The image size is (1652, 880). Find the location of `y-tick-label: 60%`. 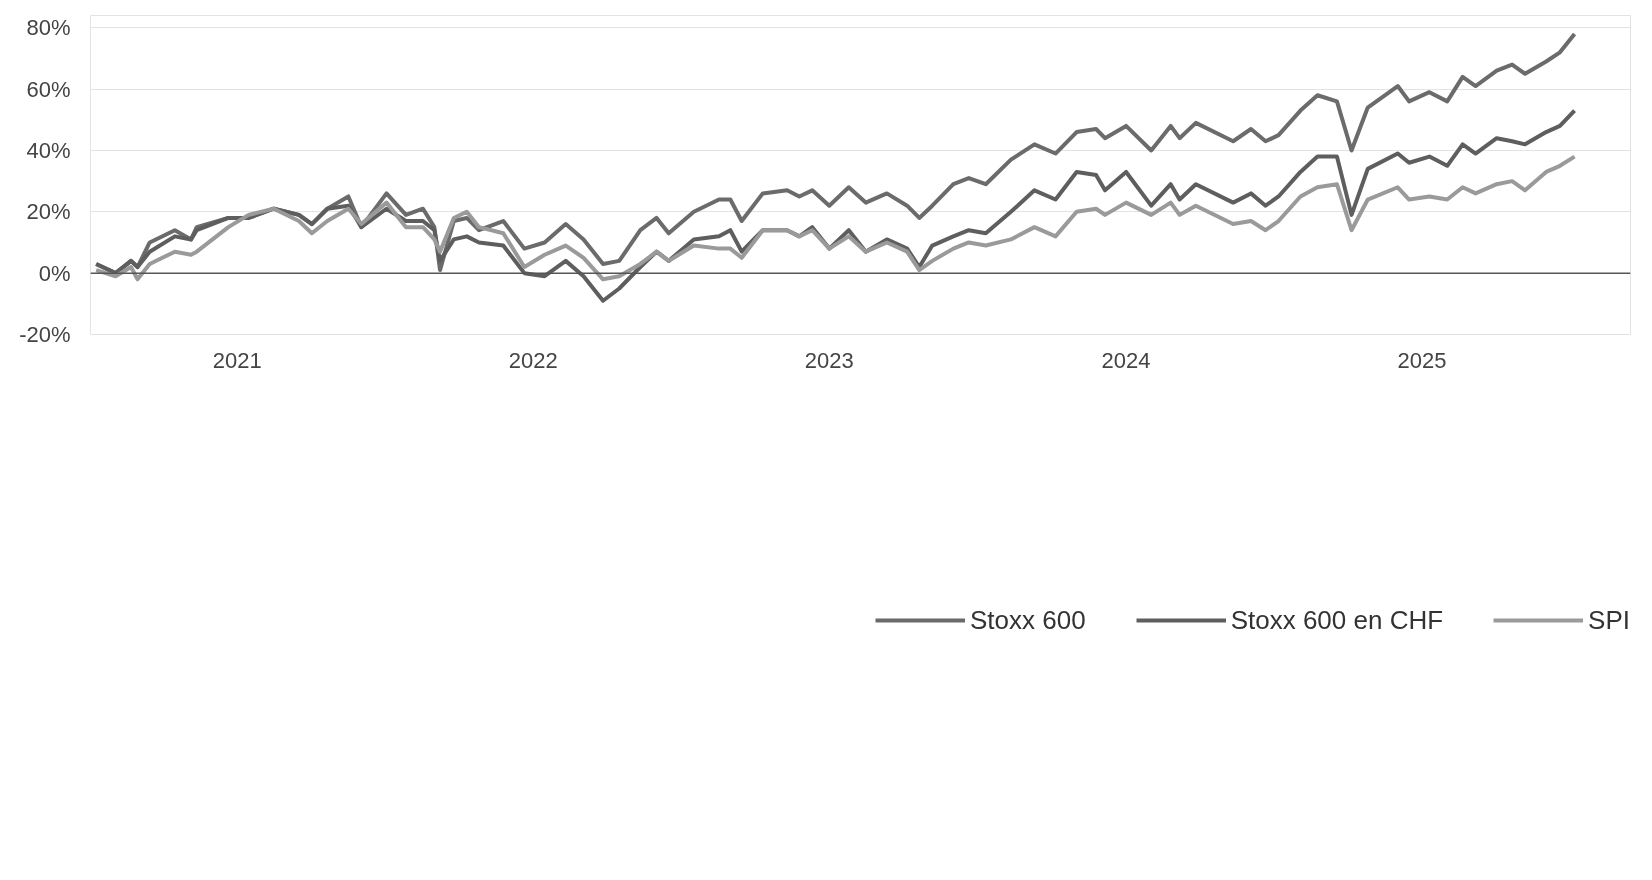

y-tick-label: 60% is located at coordinates (48, 89).